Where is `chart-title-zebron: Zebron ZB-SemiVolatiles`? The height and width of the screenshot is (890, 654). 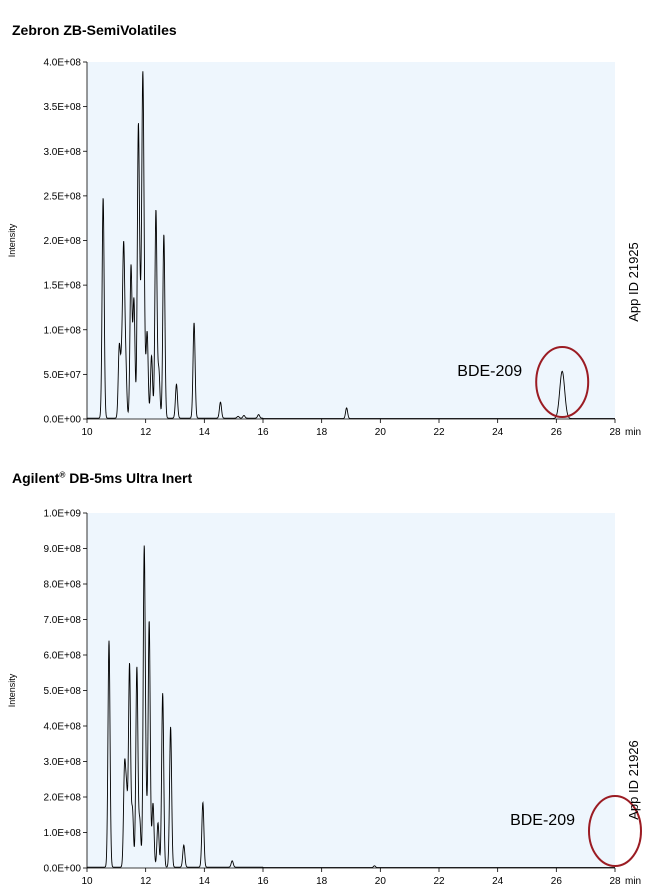 chart-title-zebron: Zebron ZB-SemiVolatiles is located at coordinates (94, 30).